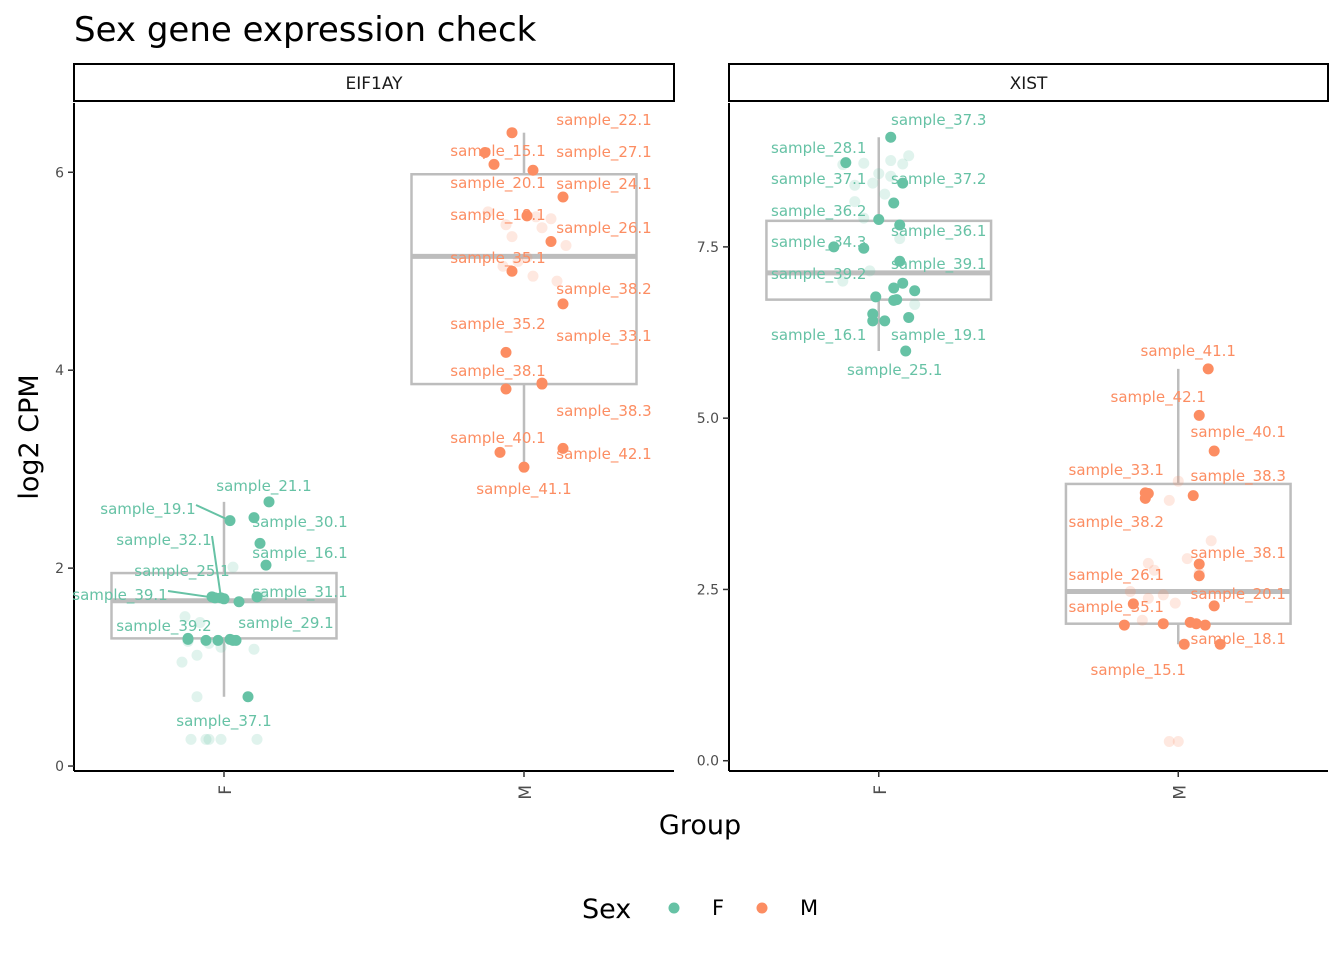 The width and height of the screenshot is (1344, 960). What do you see at coordinates (938, 120) in the screenshot?
I see `data-point-label: sample_37.3` at bounding box center [938, 120].